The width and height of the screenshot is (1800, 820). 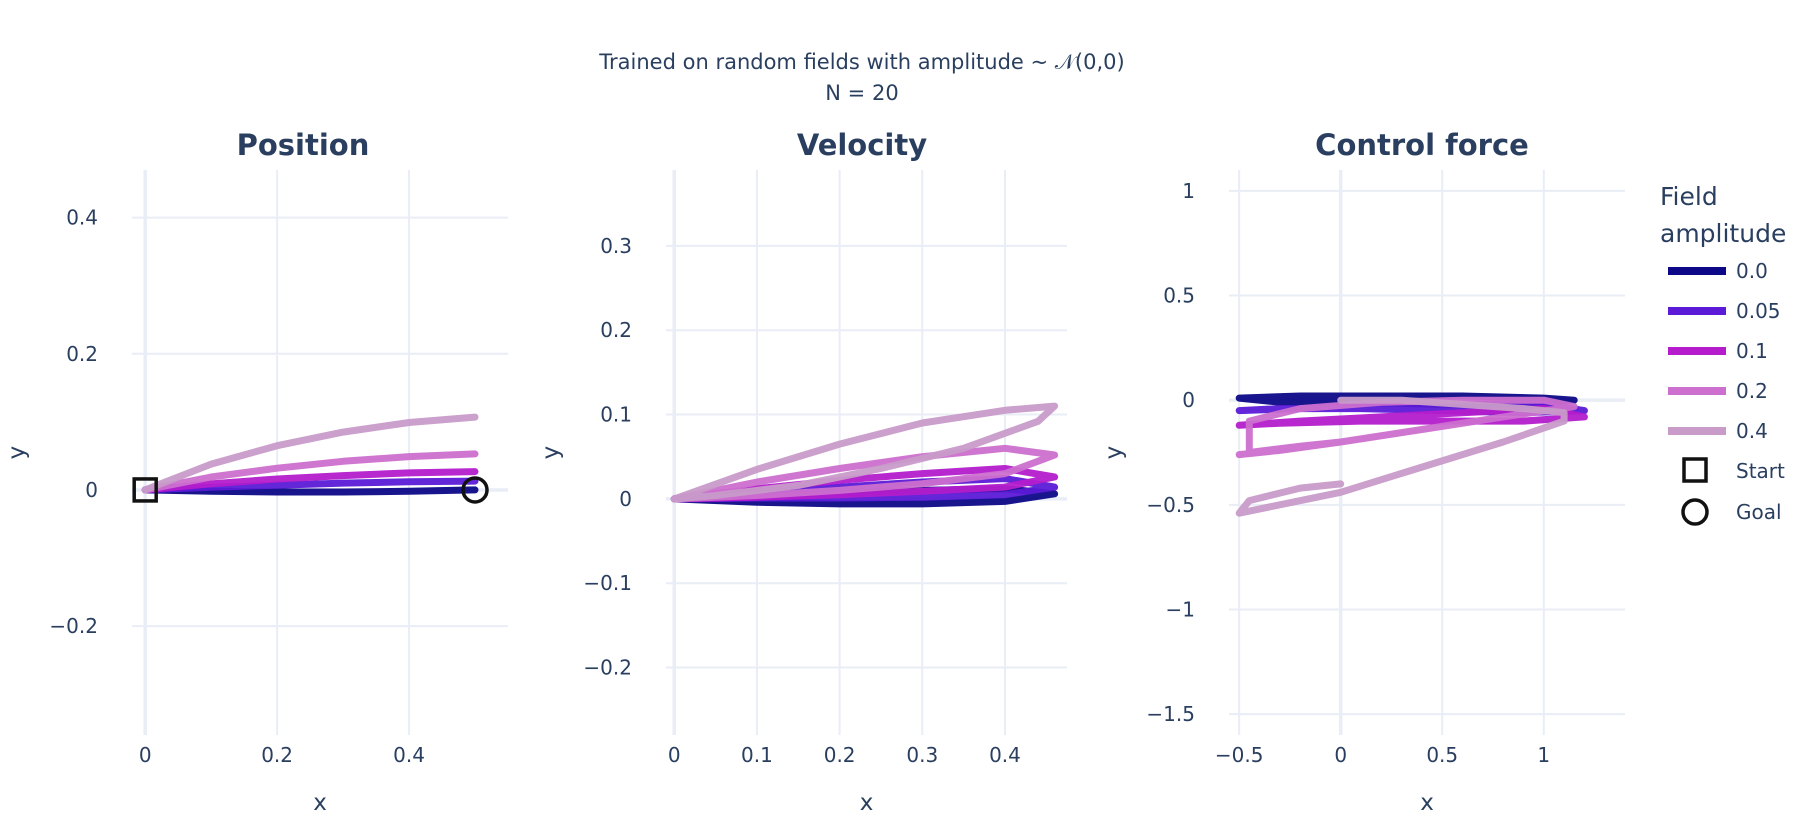 I want to click on legend-entries: 0.0 0.05 0.1 0.2 0.4, so click(x=1724, y=351).